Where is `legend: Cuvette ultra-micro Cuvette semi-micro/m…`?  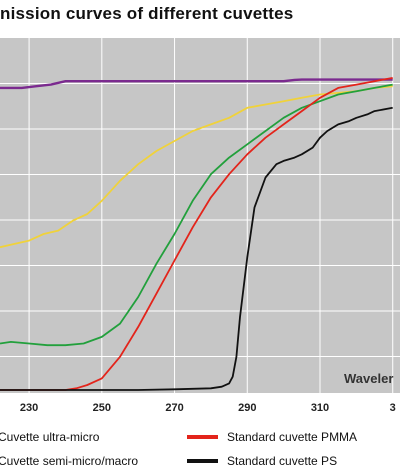 legend: Cuvette ultra-micro Cuvette semi-micro/m… is located at coordinates (178, 449).